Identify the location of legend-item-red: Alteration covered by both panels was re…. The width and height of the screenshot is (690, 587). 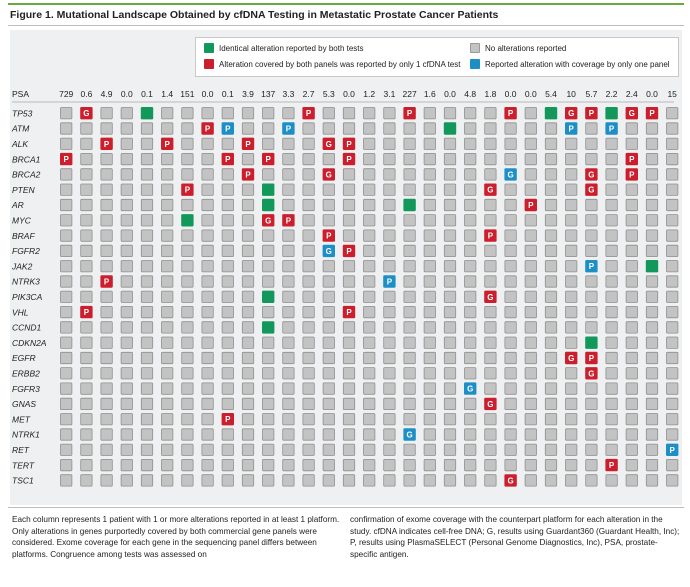
(332, 64).